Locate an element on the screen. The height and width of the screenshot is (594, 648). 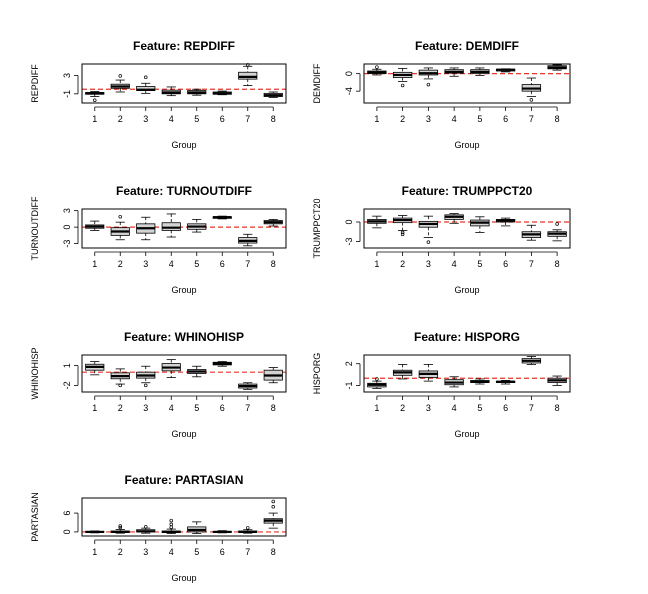
y-axis-label: TURNOUTDIFF is located at coordinates (35, 228).